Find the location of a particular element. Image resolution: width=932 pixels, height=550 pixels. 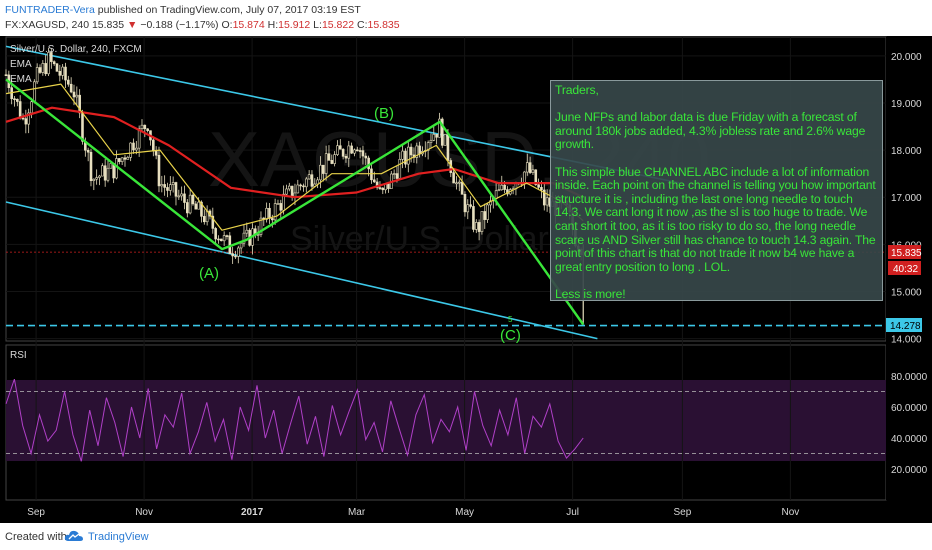

watermark-description: Silver/U.S. Dollar is located at coordinates (419, 239).